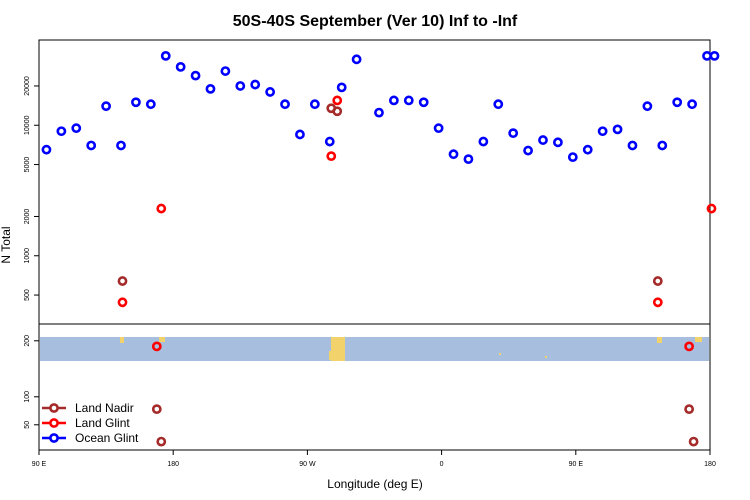  What do you see at coordinates (27, 165) in the screenshot?
I see `y-tick-label: 5000` at bounding box center [27, 165].